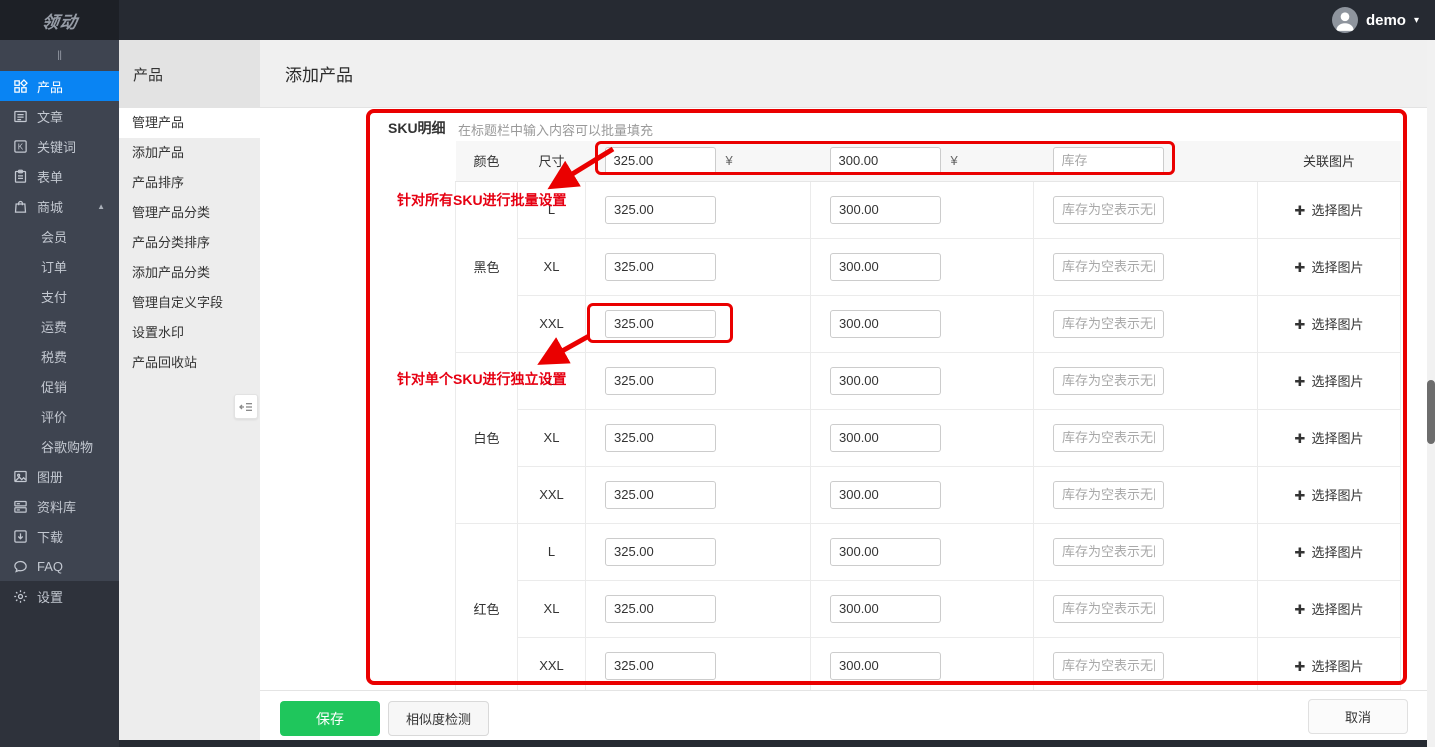  What do you see at coordinates (158, 332) in the screenshot?
I see `submenu-item-watermark: 设置水印` at bounding box center [158, 332].